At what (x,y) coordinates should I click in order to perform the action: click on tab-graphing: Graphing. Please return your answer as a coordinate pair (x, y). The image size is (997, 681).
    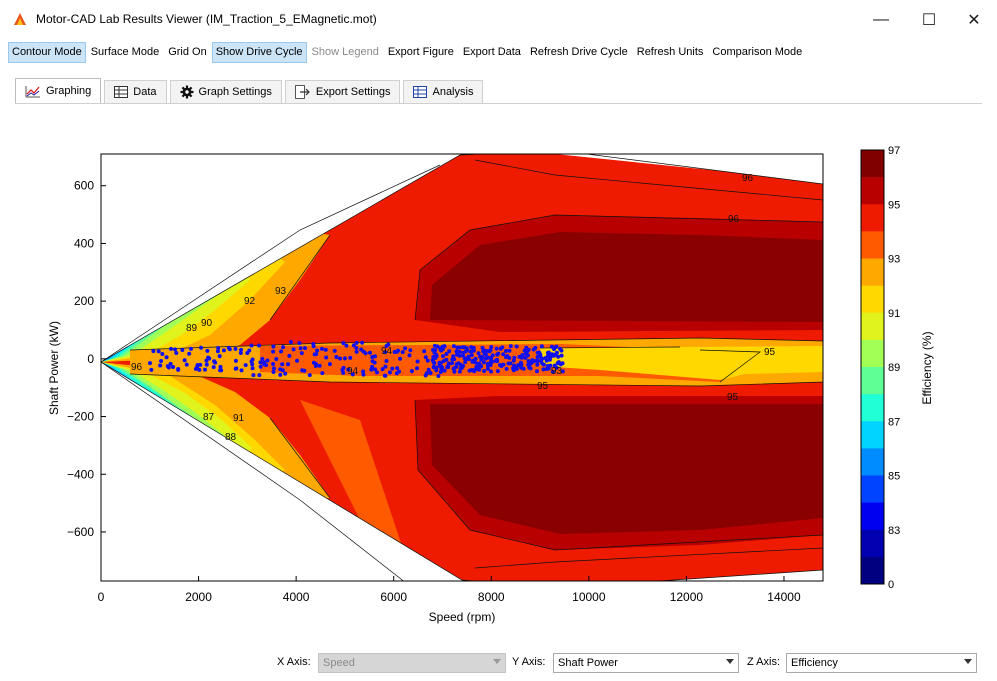
    Looking at the image, I should click on (58, 90).